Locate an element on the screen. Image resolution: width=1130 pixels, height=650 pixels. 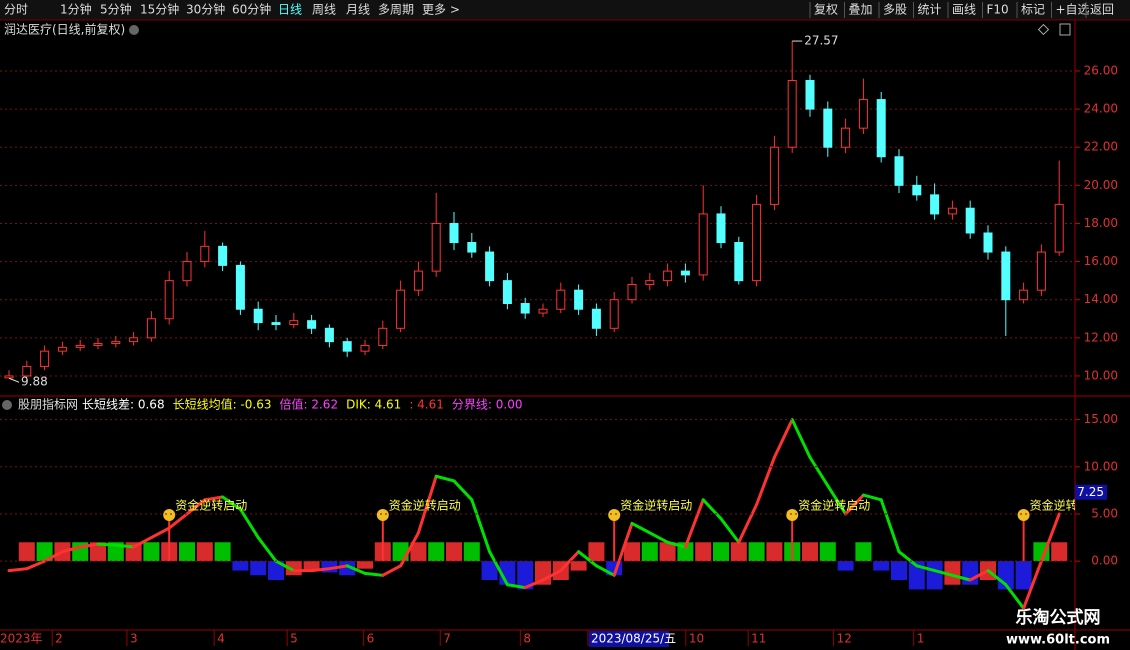
y-tick-label: 22.00 is located at coordinates (1101, 147).